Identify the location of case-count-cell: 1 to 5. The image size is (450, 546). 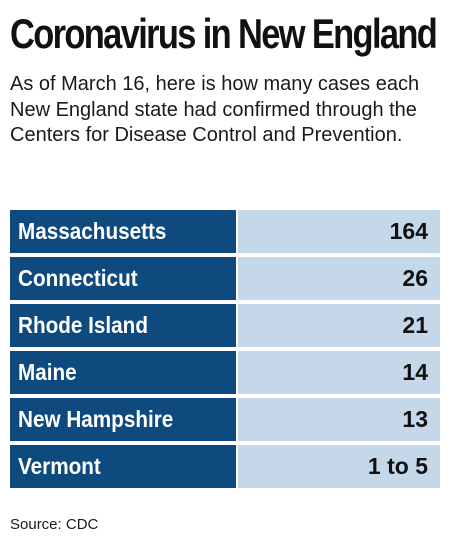
(339, 466).